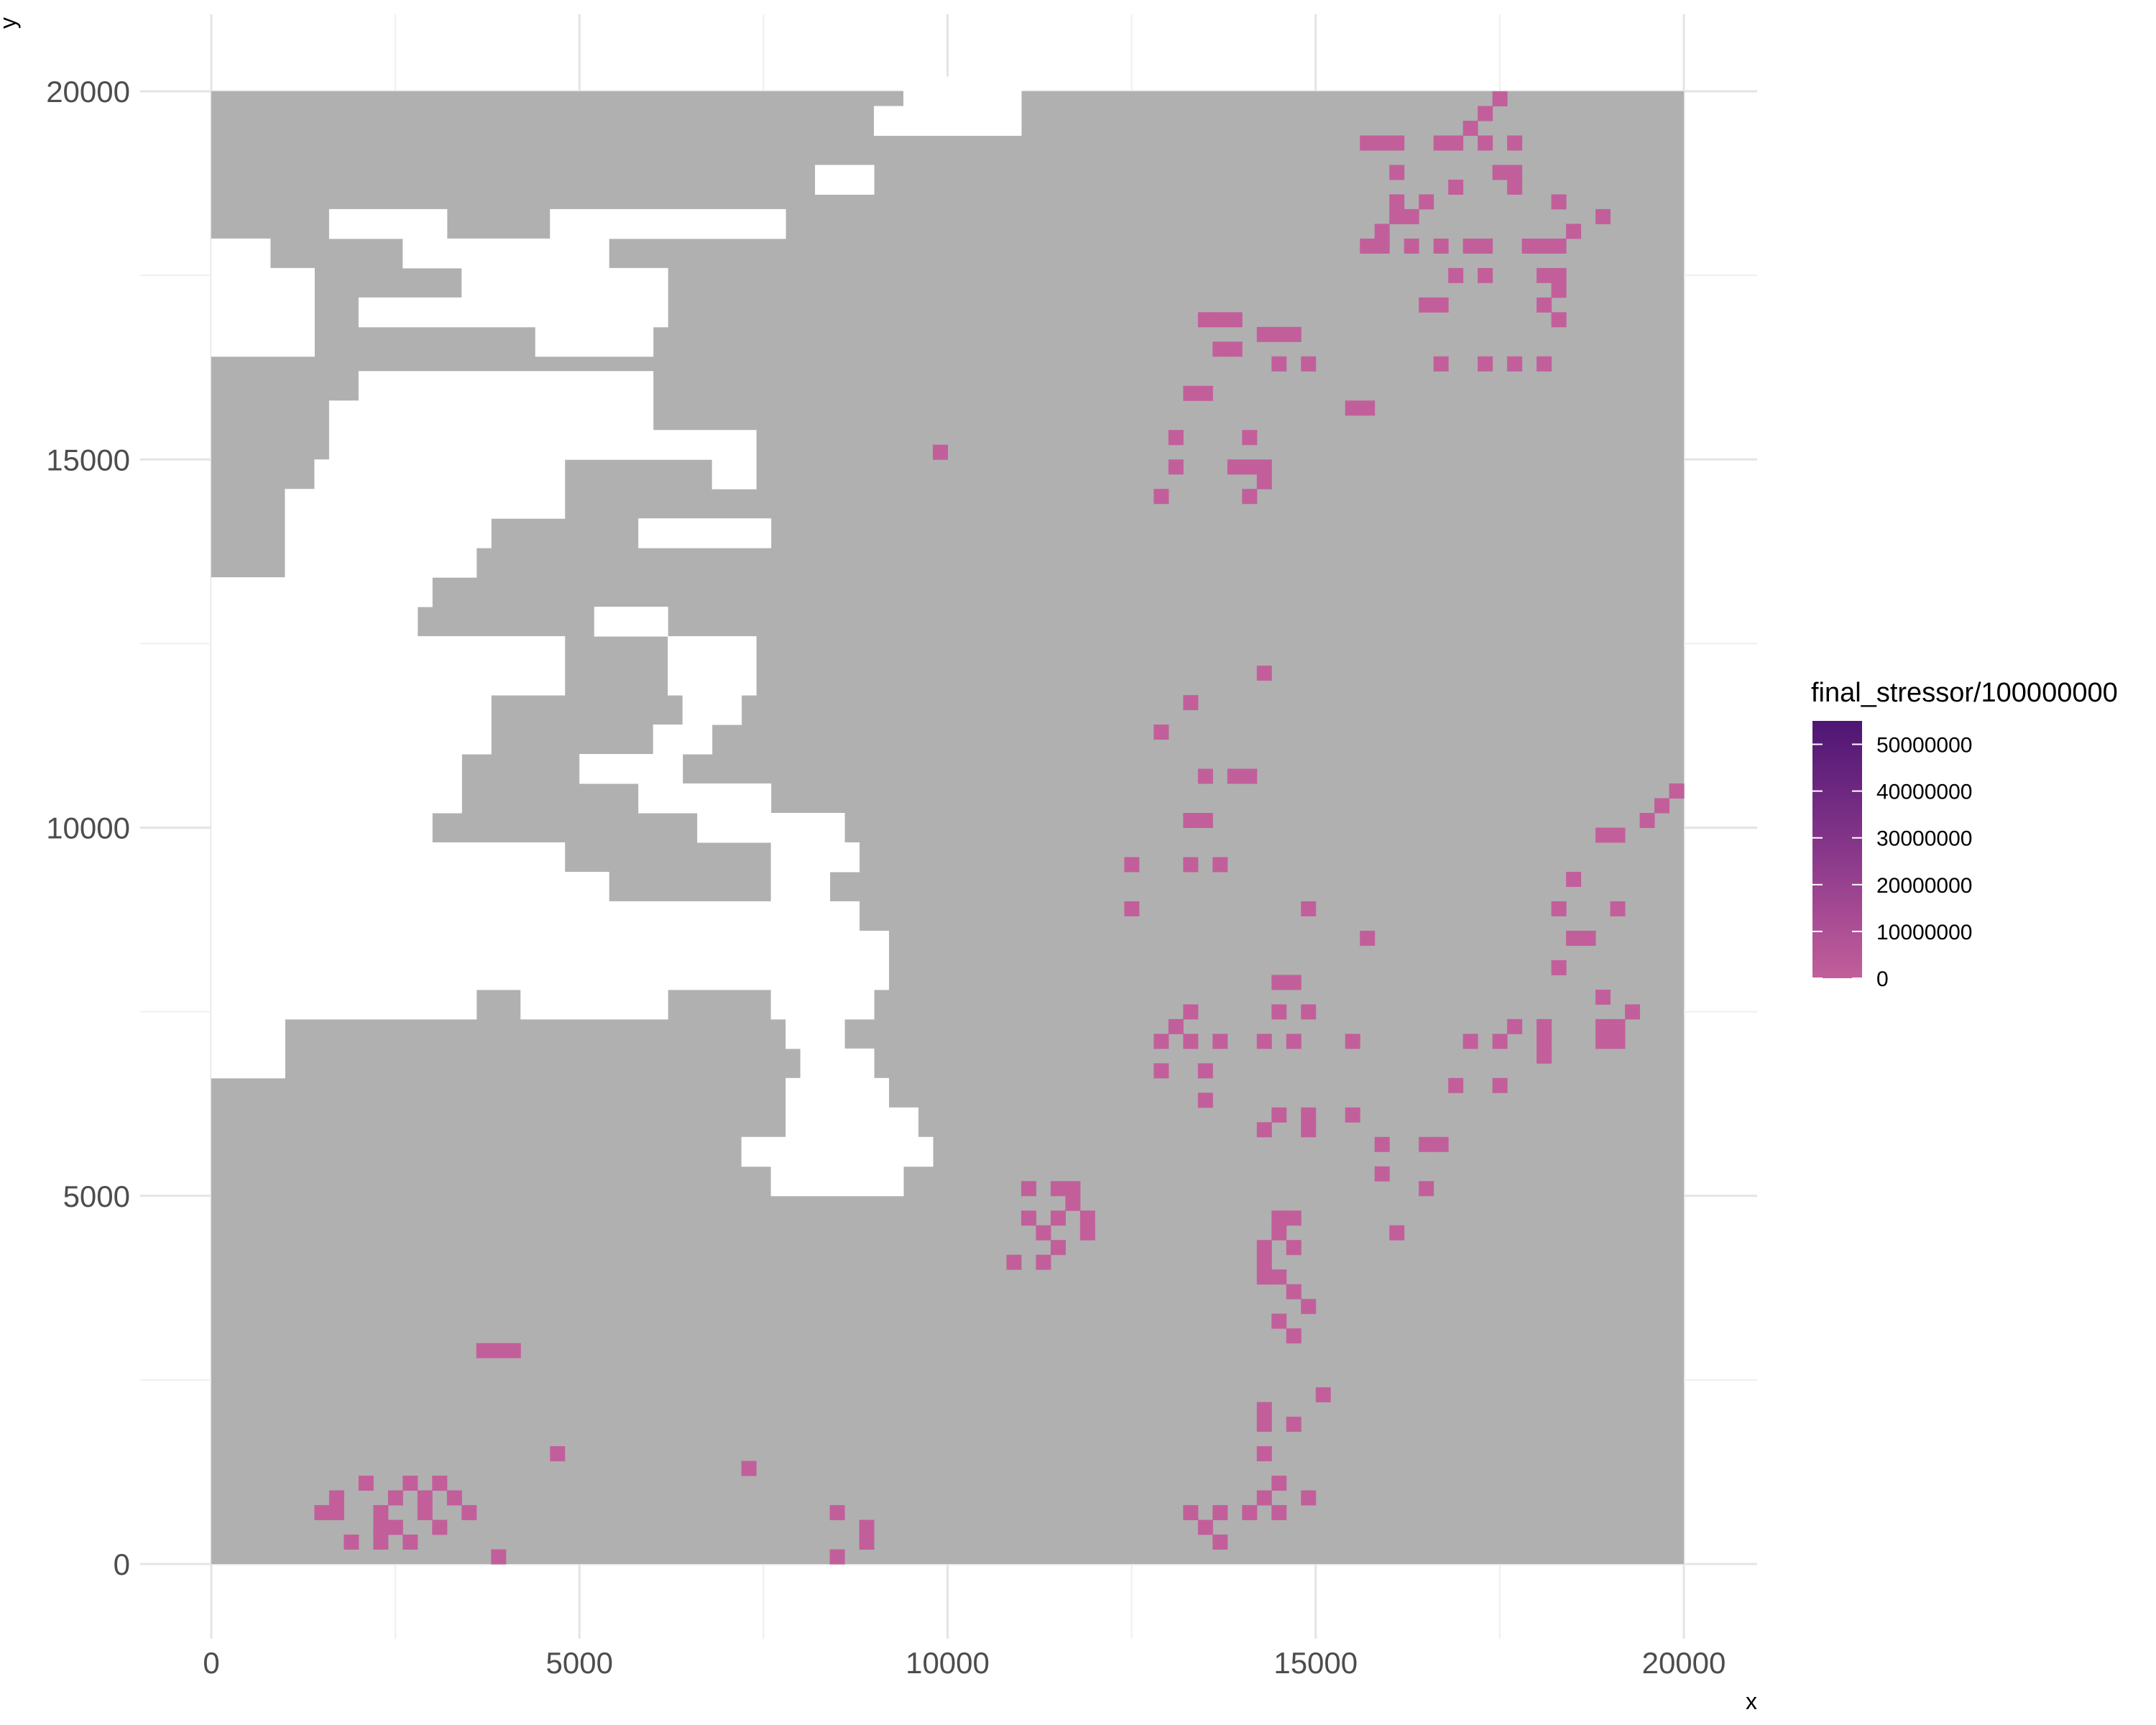 Image resolution: width=2156 pixels, height=1725 pixels. Describe the element at coordinates (1924, 932) in the screenshot. I see `legend-tick-label: 10000000` at that location.